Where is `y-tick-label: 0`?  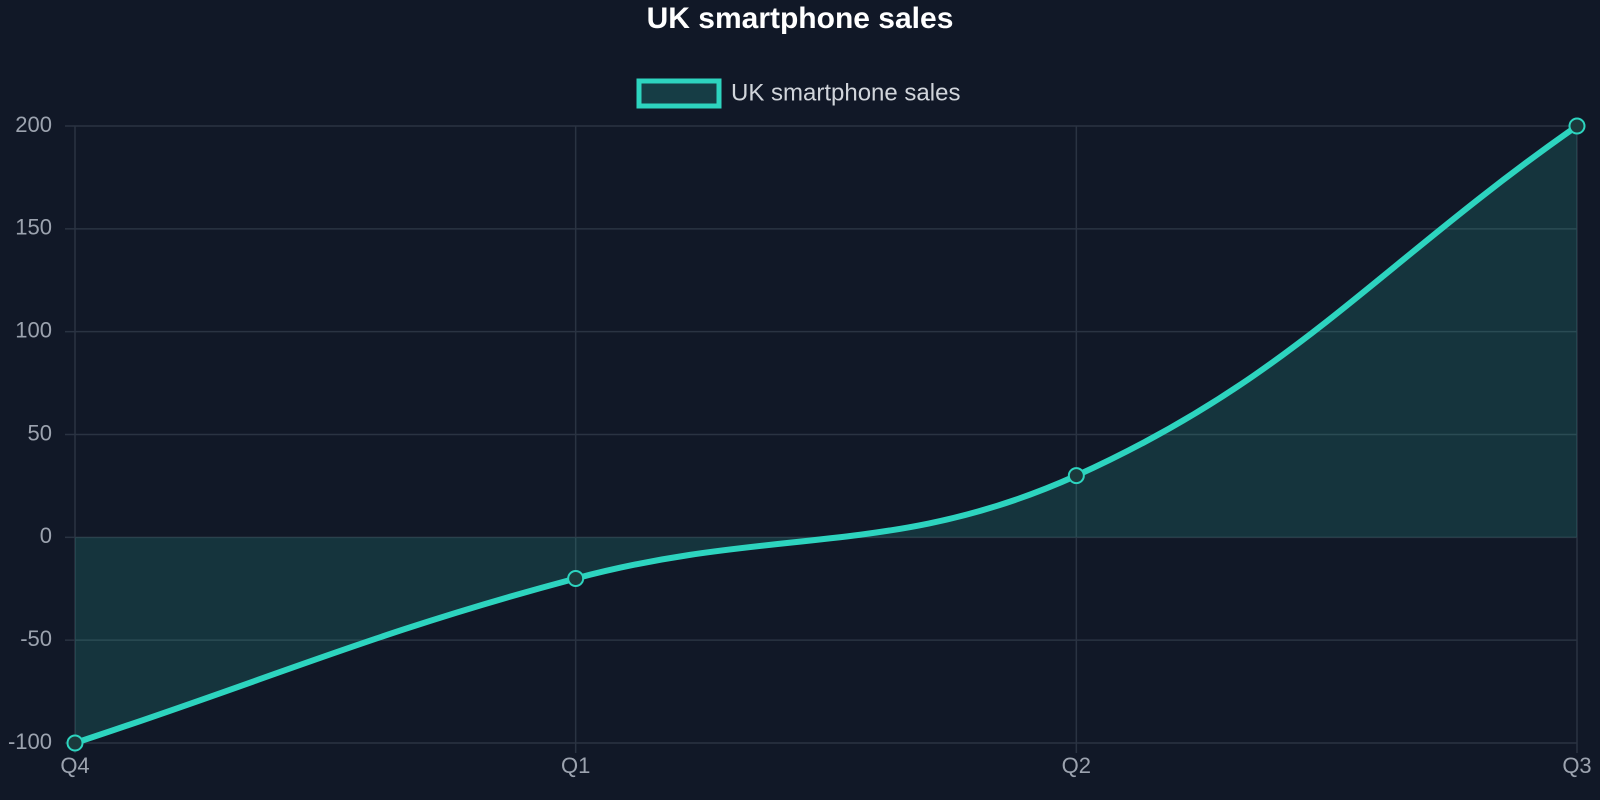
y-tick-label: 0 is located at coordinates (46, 535).